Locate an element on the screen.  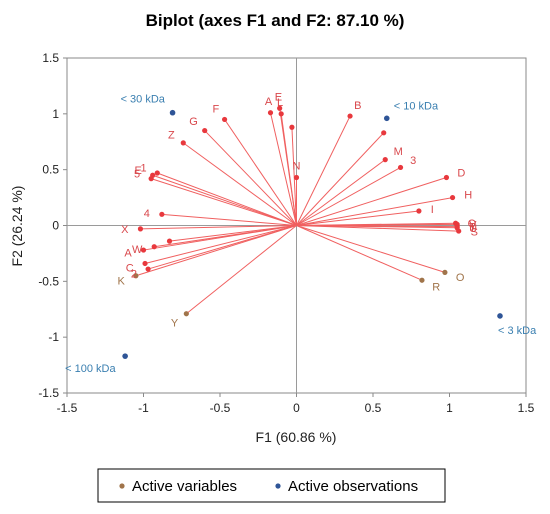
x-tick-label: -1 is located at coordinates (143, 408).